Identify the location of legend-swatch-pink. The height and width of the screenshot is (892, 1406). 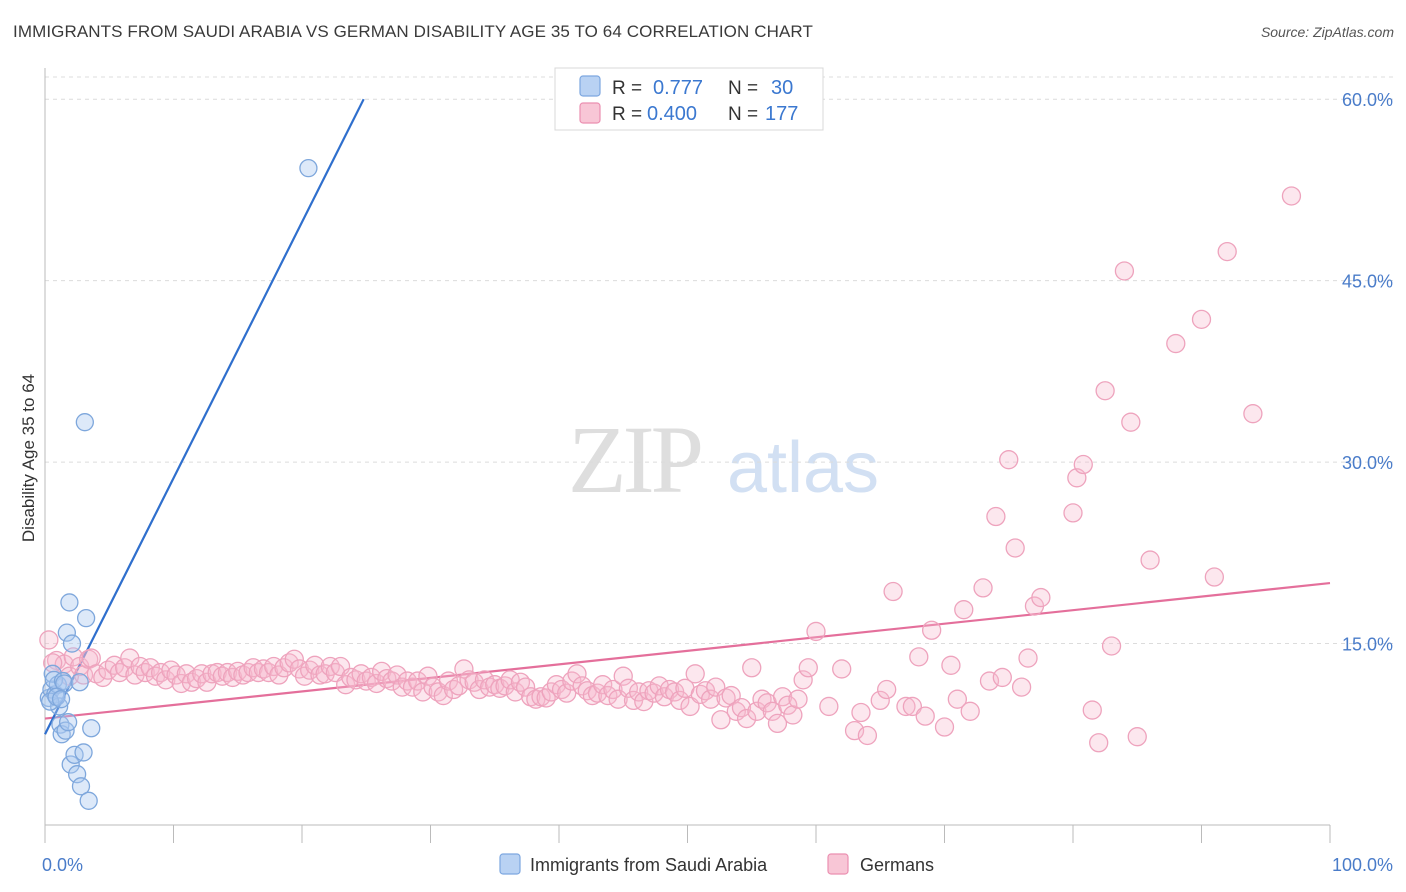
(590, 113).